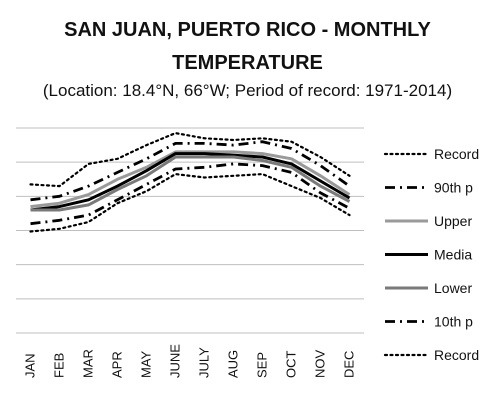  Describe the element at coordinates (291, 365) in the screenshot. I see `x-tick-label: OCT` at that location.